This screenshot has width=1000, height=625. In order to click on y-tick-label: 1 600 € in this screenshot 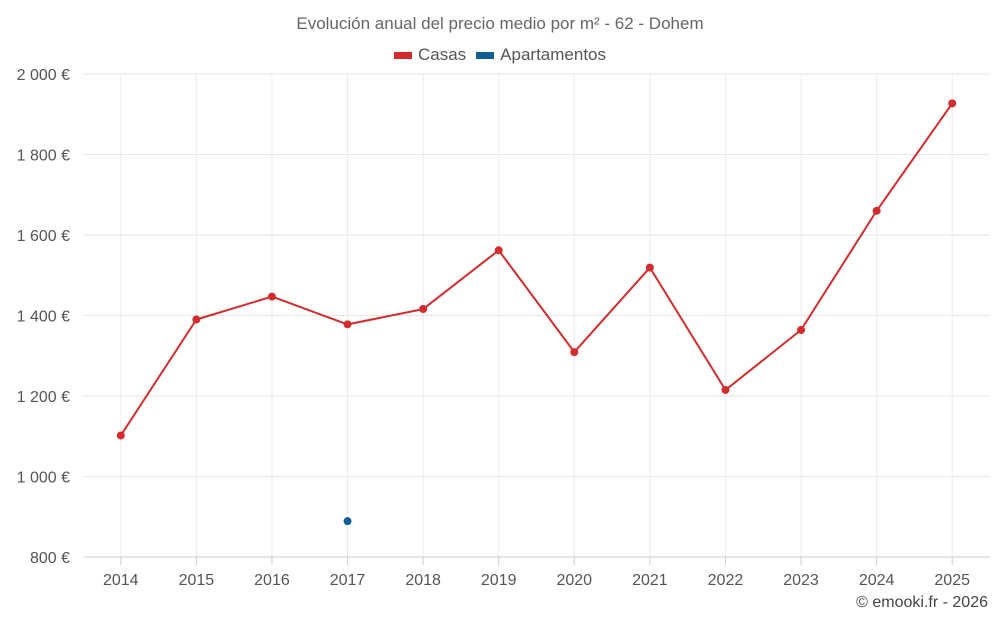, I will do `click(43, 236)`.